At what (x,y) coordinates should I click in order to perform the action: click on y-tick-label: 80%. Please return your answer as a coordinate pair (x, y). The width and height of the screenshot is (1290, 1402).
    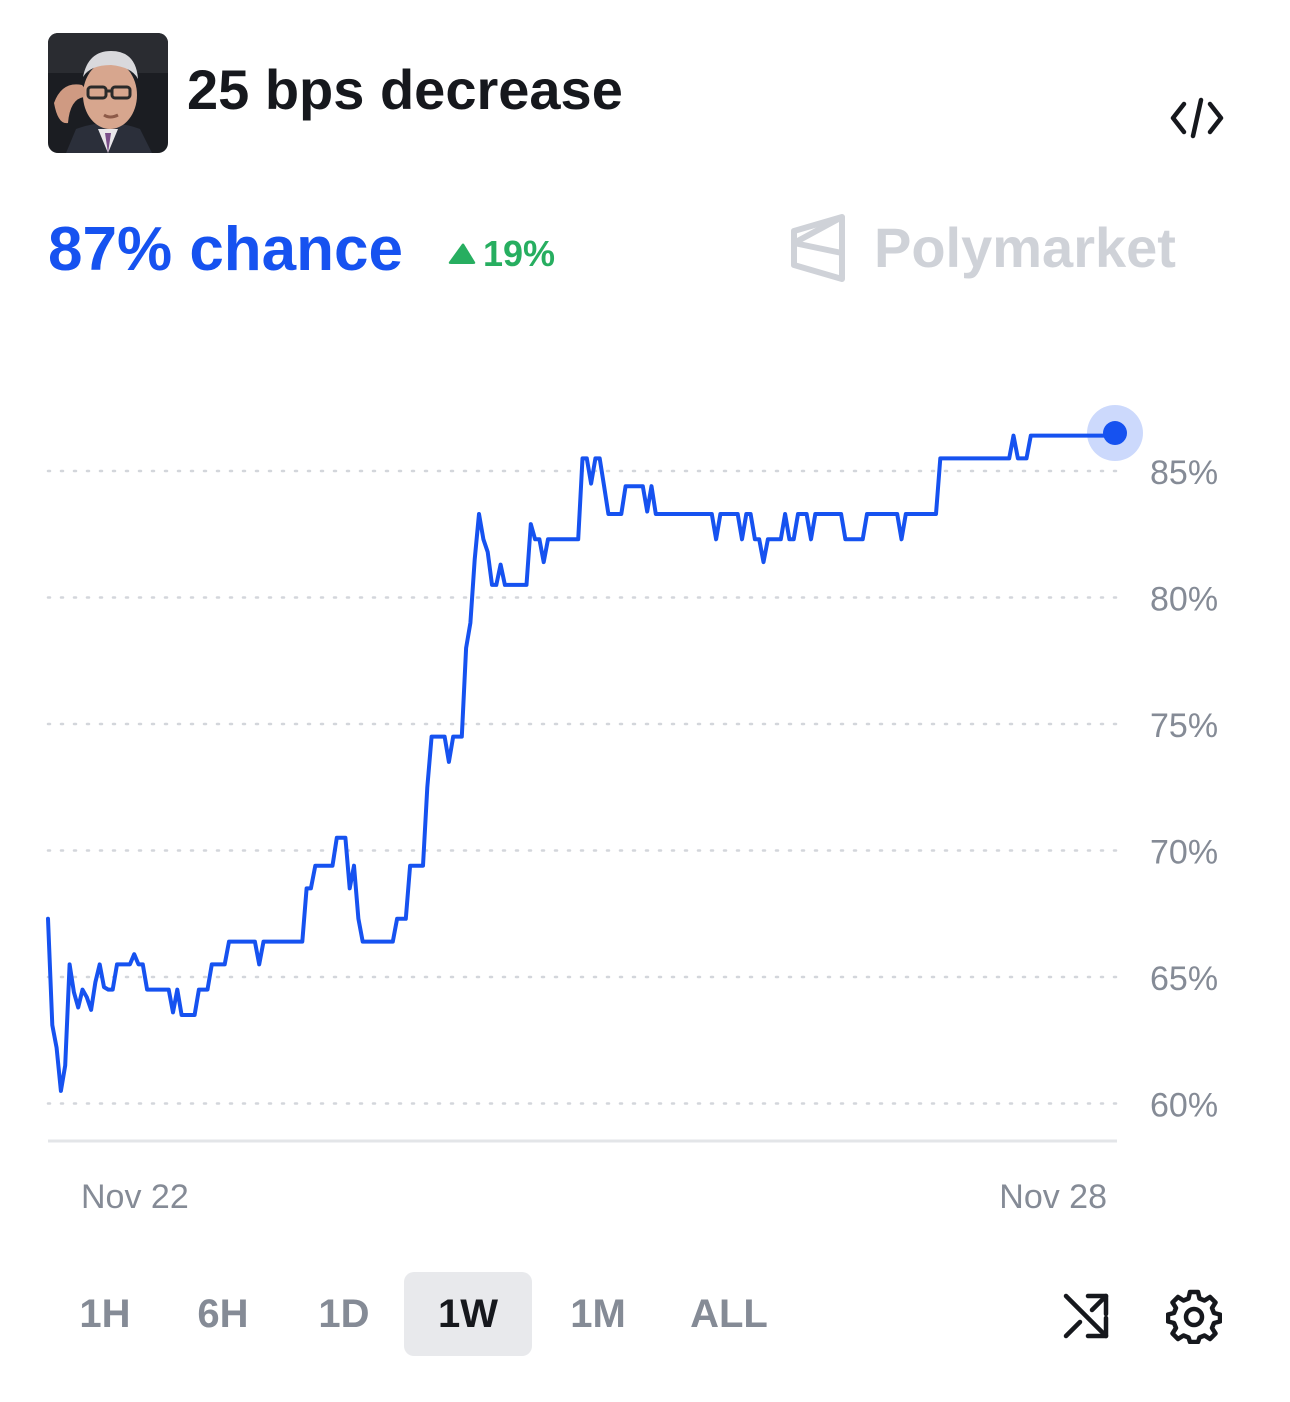
    Looking at the image, I should click on (1184, 600).